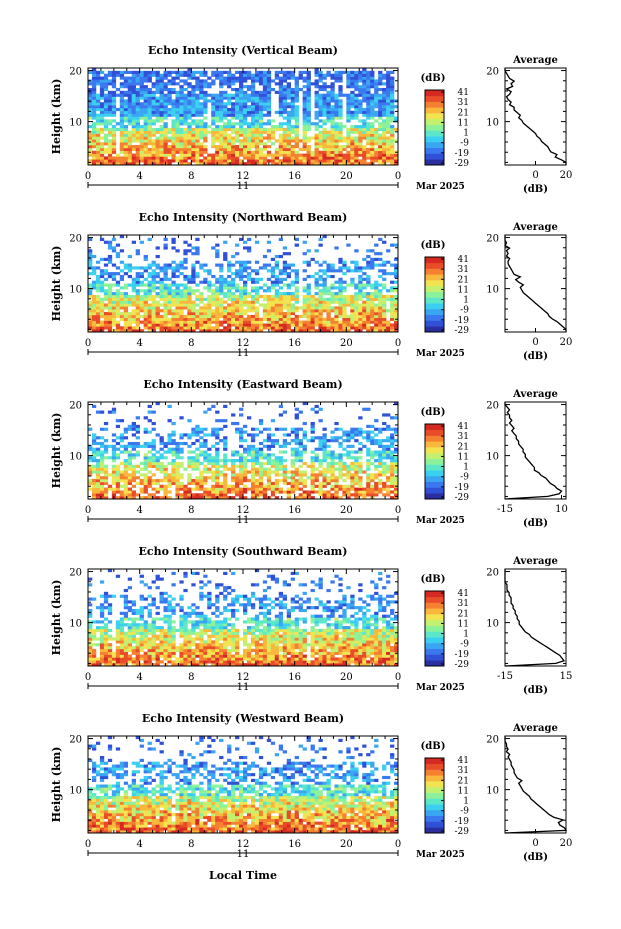 The width and height of the screenshot is (621, 929). What do you see at coordinates (434, 329) in the screenshot?
I see `colorbar-segment` at bounding box center [434, 329].